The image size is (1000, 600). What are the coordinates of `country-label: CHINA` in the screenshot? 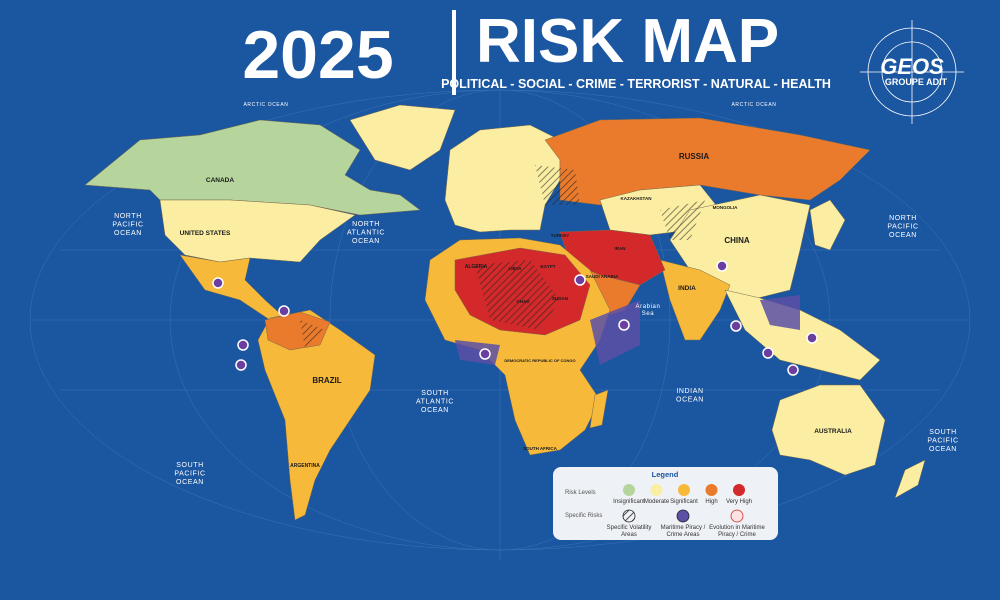 It's located at (737, 240).